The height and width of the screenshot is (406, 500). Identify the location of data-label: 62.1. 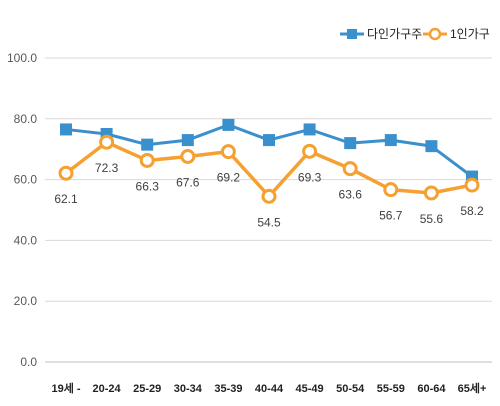
(66, 199).